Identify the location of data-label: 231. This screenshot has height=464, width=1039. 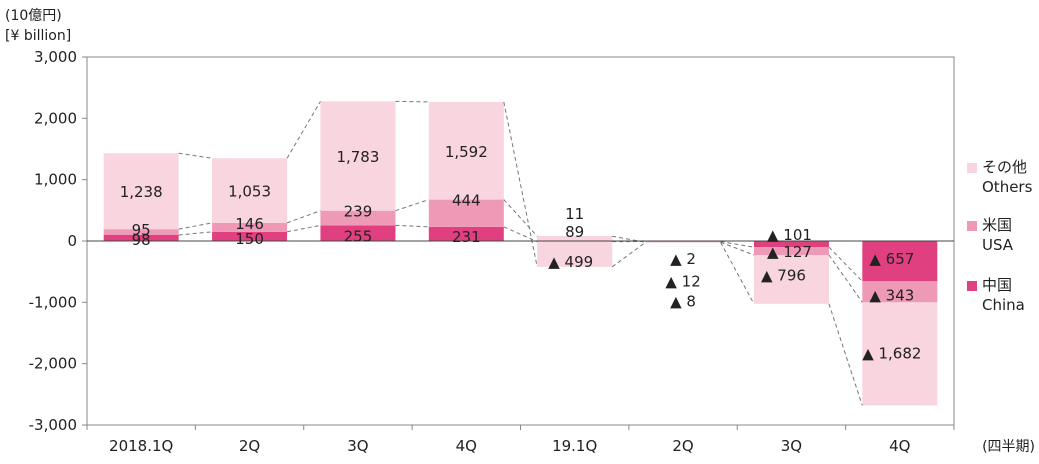
(466, 237).